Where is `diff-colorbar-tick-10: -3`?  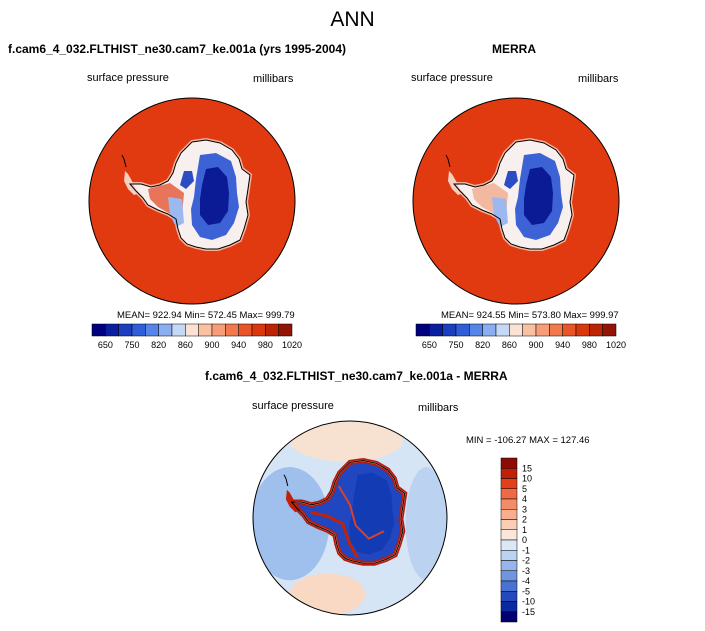 diff-colorbar-tick-10: -3 is located at coordinates (526, 571).